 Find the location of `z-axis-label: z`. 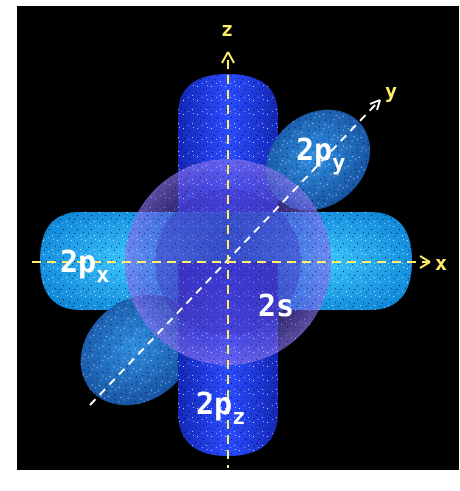

z-axis-label: z is located at coordinates (227, 29).